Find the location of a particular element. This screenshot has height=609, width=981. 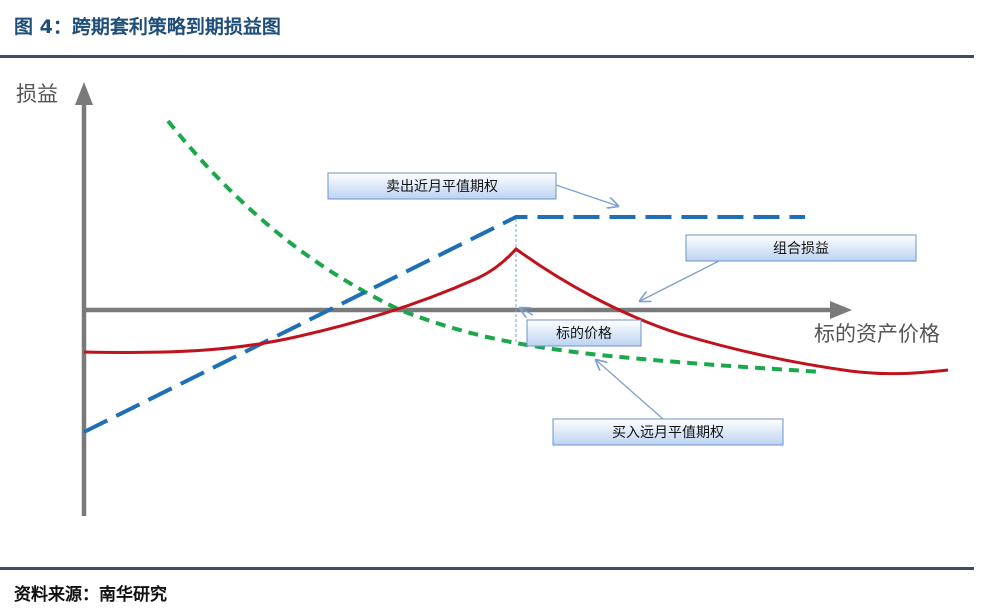

callout-combo-label: 组合损益 is located at coordinates (801, 249).